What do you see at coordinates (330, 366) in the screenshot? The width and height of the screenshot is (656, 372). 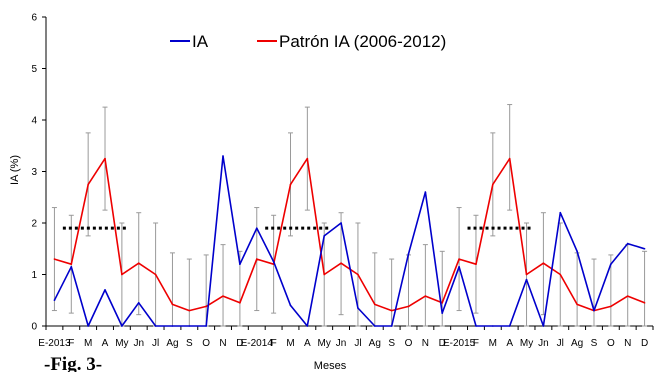 I see `x-axis-label: Meses` at bounding box center [330, 366].